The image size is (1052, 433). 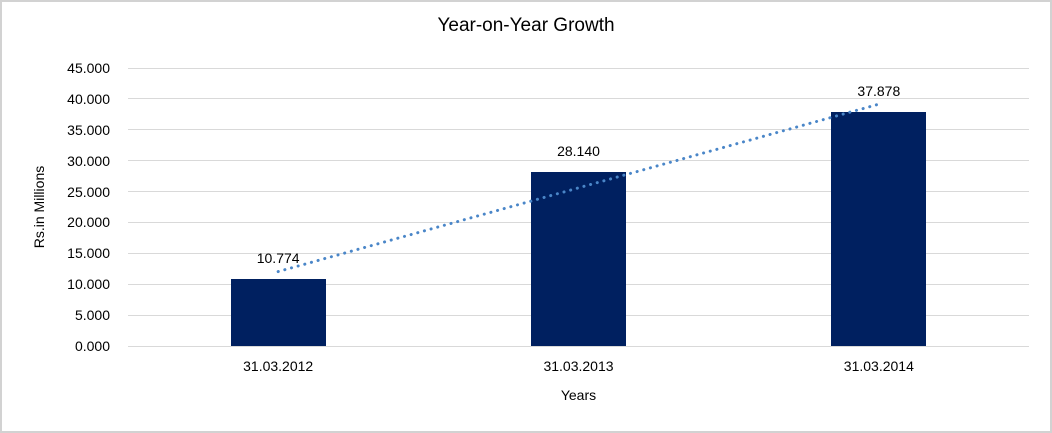 What do you see at coordinates (88, 98) in the screenshot?
I see `y-axis-tick-label: 40.000` at bounding box center [88, 98].